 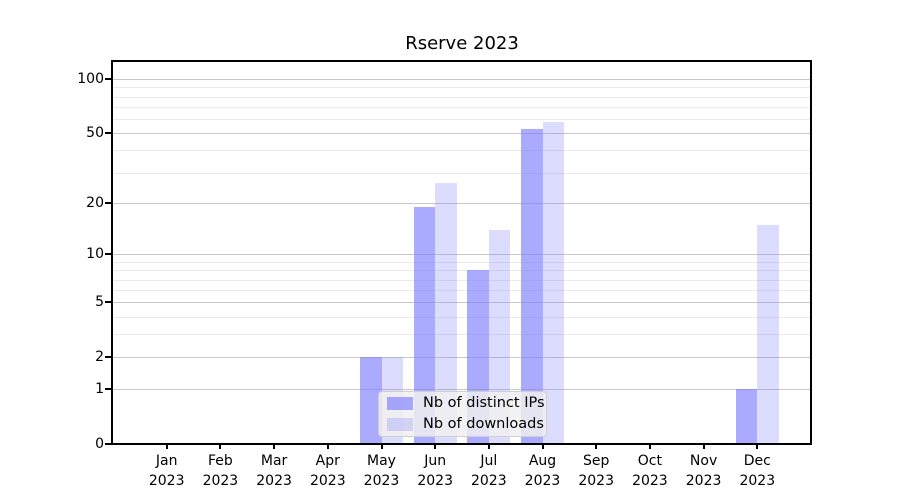 What do you see at coordinates (650, 471) in the screenshot?
I see `x-tick-label-oct: Oct 2023` at bounding box center [650, 471].